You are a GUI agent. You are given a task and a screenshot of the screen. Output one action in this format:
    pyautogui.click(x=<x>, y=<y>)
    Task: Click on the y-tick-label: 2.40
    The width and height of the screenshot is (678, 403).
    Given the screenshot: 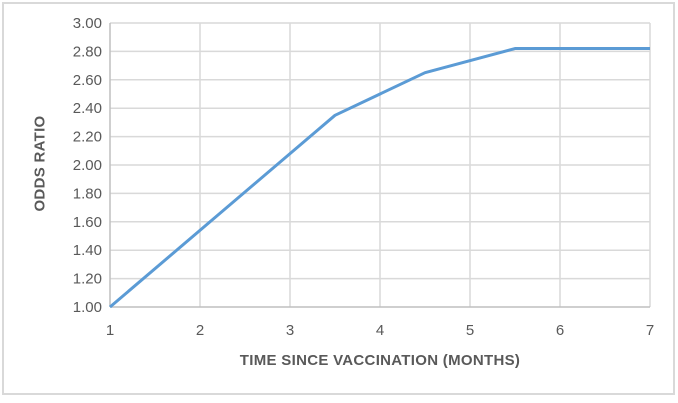 What is the action you would take?
    pyautogui.click(x=87, y=108)
    